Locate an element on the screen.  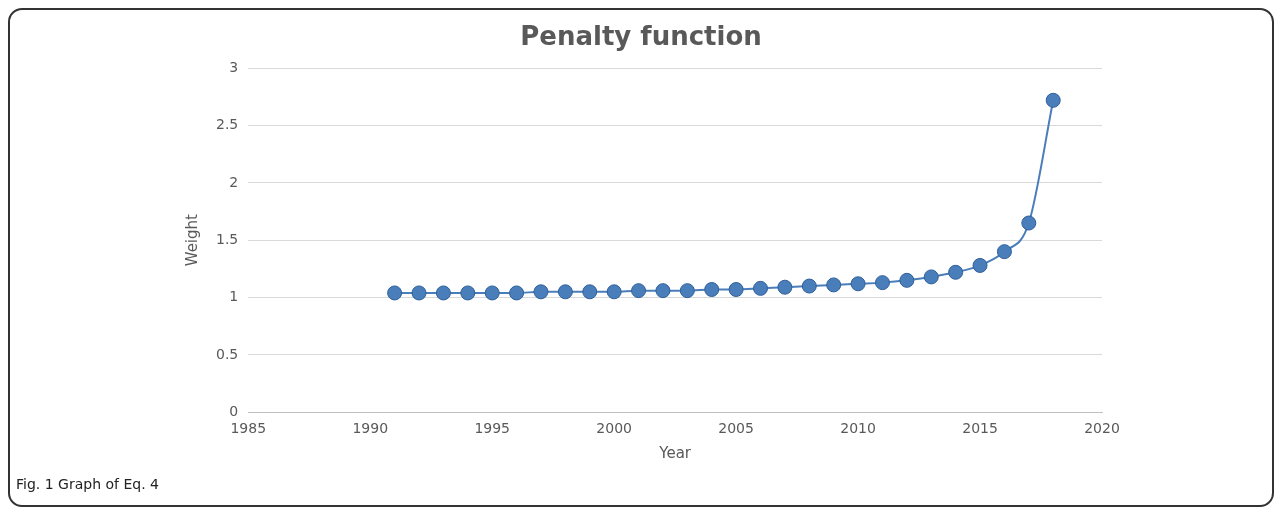
y-tick-label: 2.5 is located at coordinates (227, 124).